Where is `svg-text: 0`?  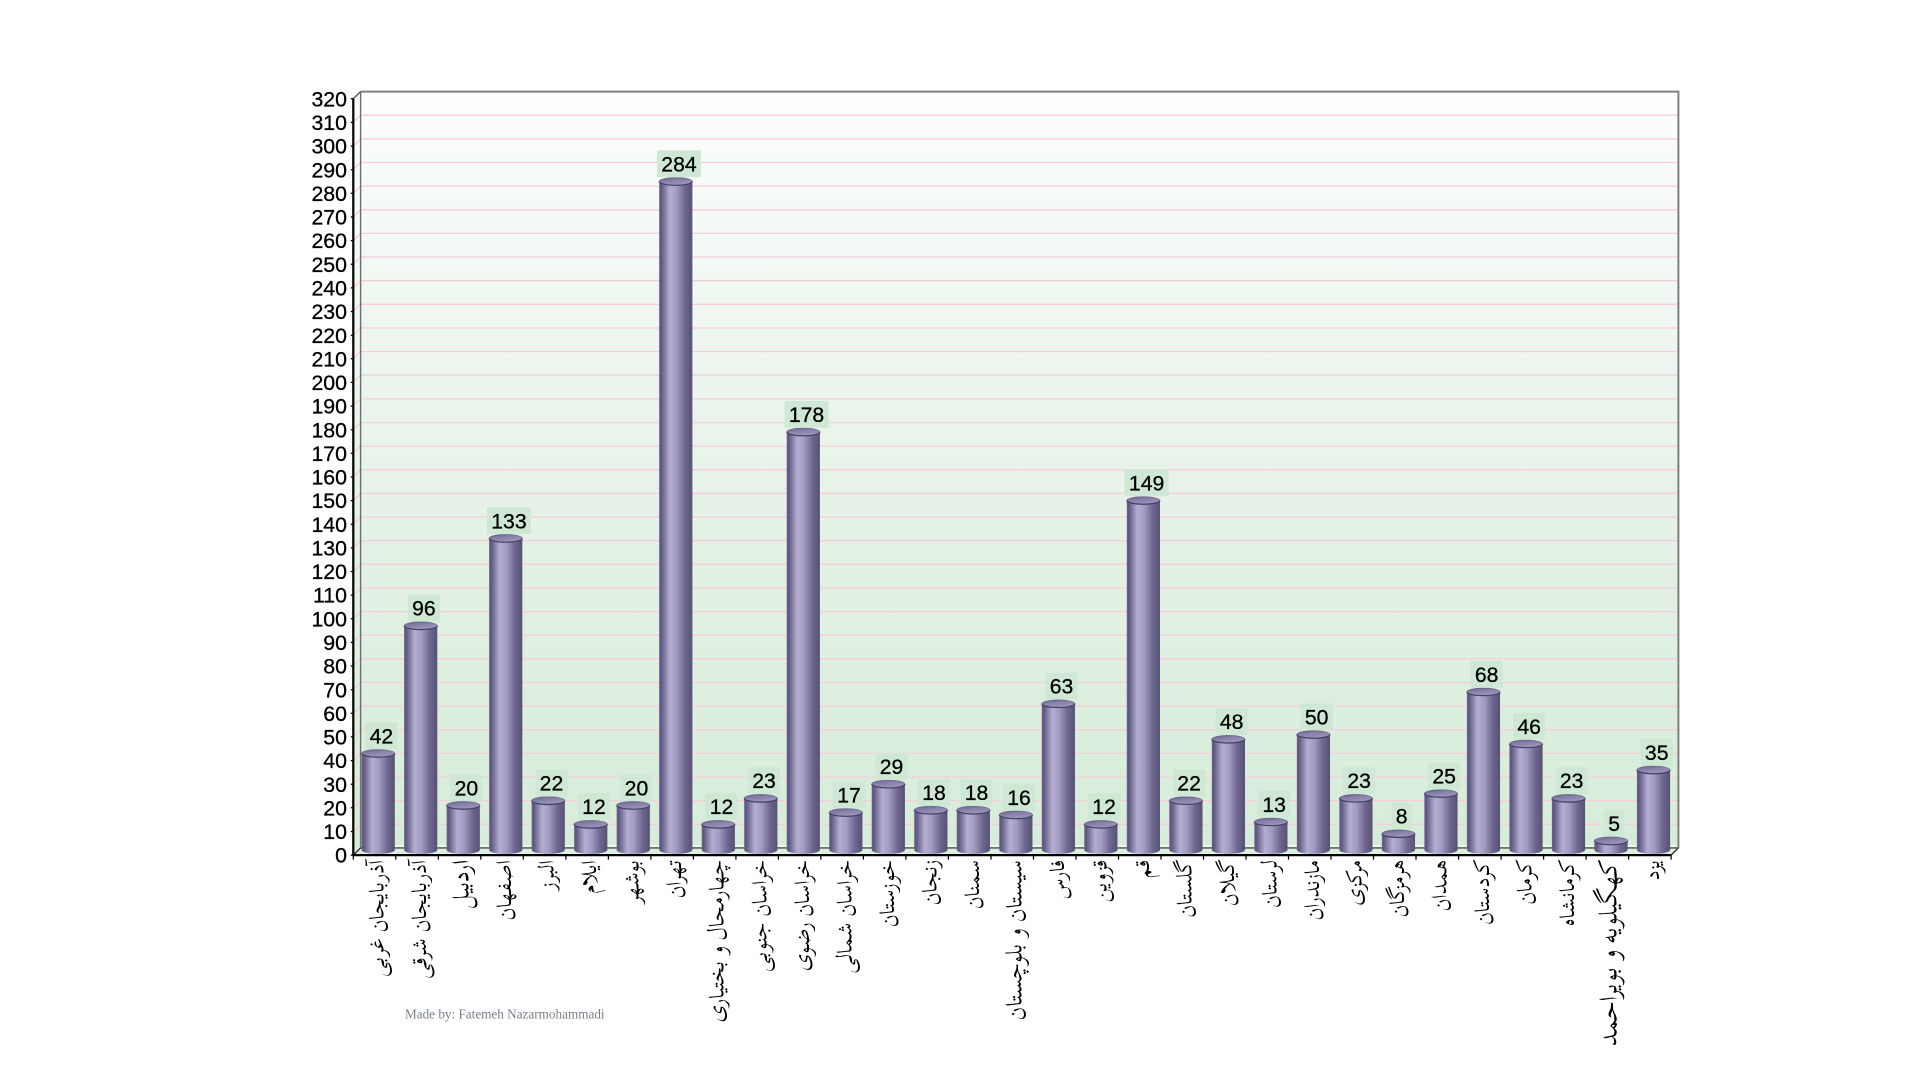 svg-text: 0 is located at coordinates (341, 856).